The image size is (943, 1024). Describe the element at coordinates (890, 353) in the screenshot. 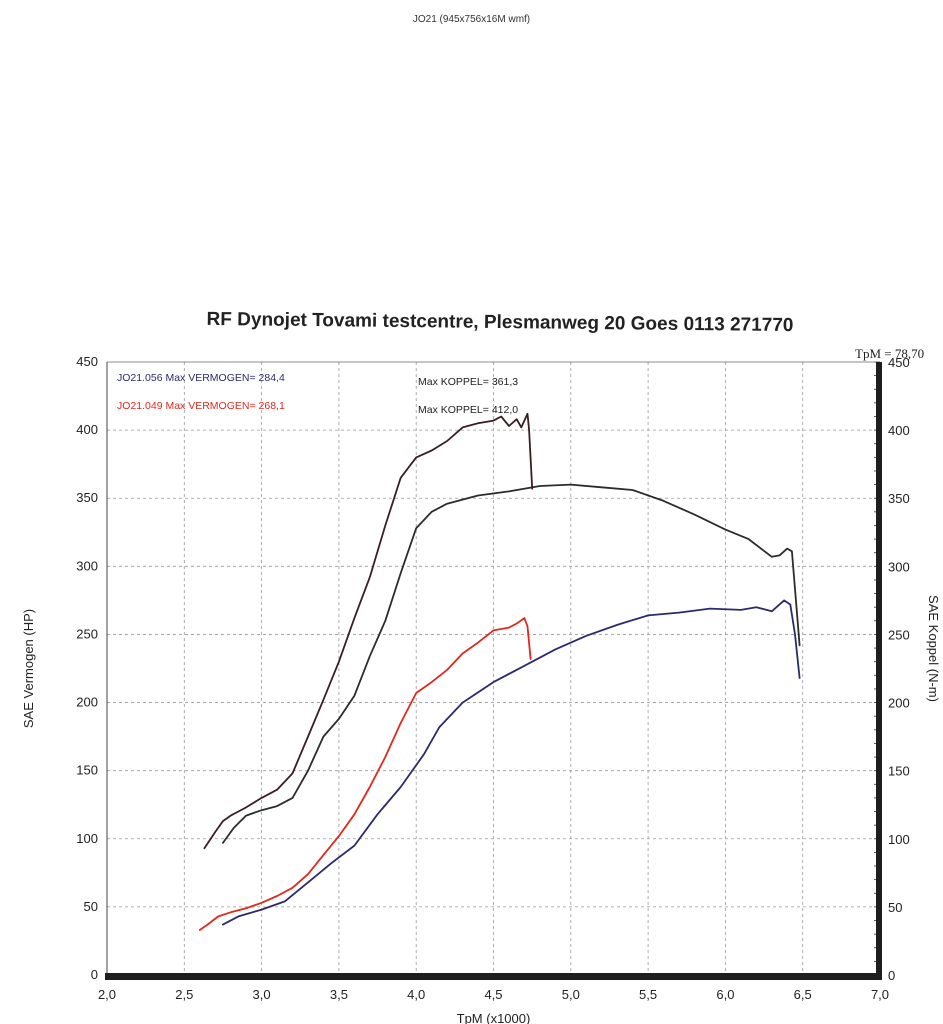

I see `tpm-note: TpM = 78,70` at that location.